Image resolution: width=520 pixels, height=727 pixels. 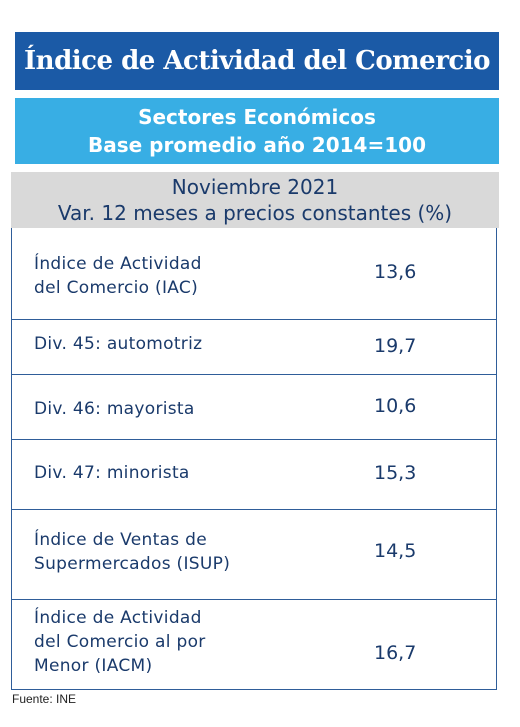 I want to click on row-label: Div. 46: mayorista, so click(x=159, y=409).